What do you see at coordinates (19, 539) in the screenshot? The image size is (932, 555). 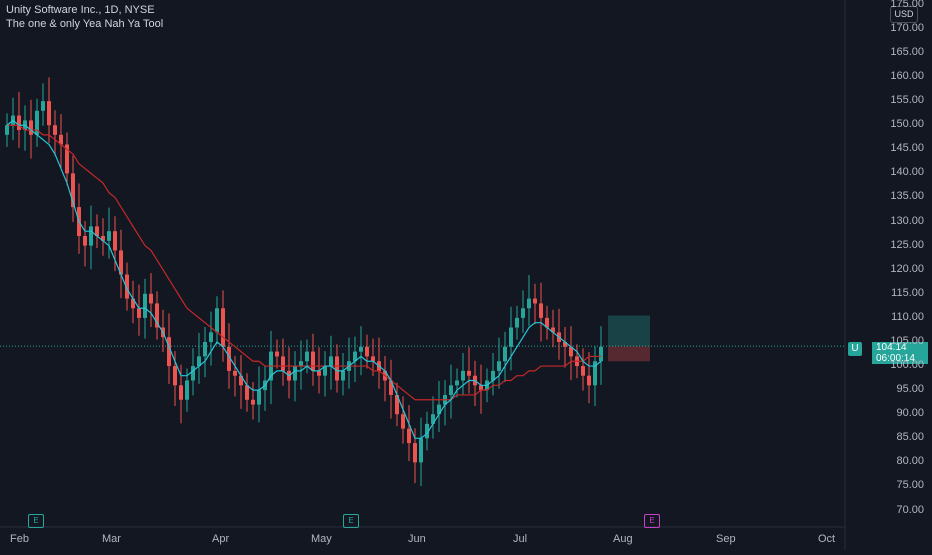 I see `x-tick-label: Feb` at bounding box center [19, 539].